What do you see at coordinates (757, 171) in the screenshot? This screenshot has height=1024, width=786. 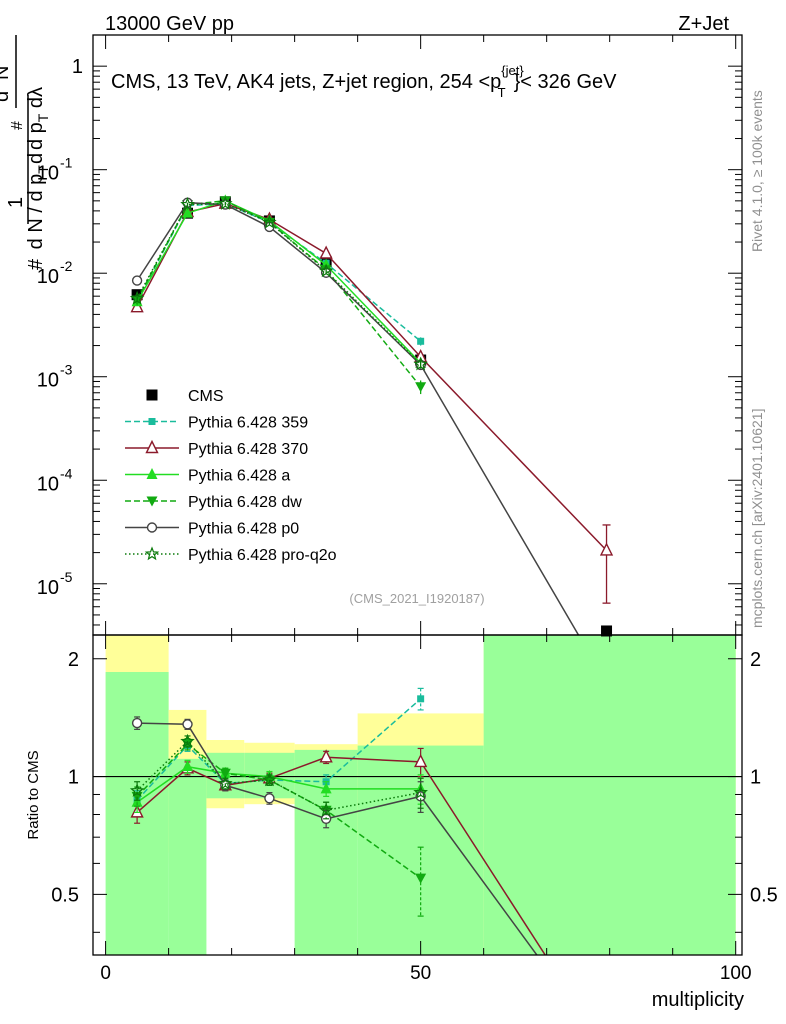 I see `side-text-rivet: Rivet 4.1.0, ≥ 100k events` at bounding box center [757, 171].